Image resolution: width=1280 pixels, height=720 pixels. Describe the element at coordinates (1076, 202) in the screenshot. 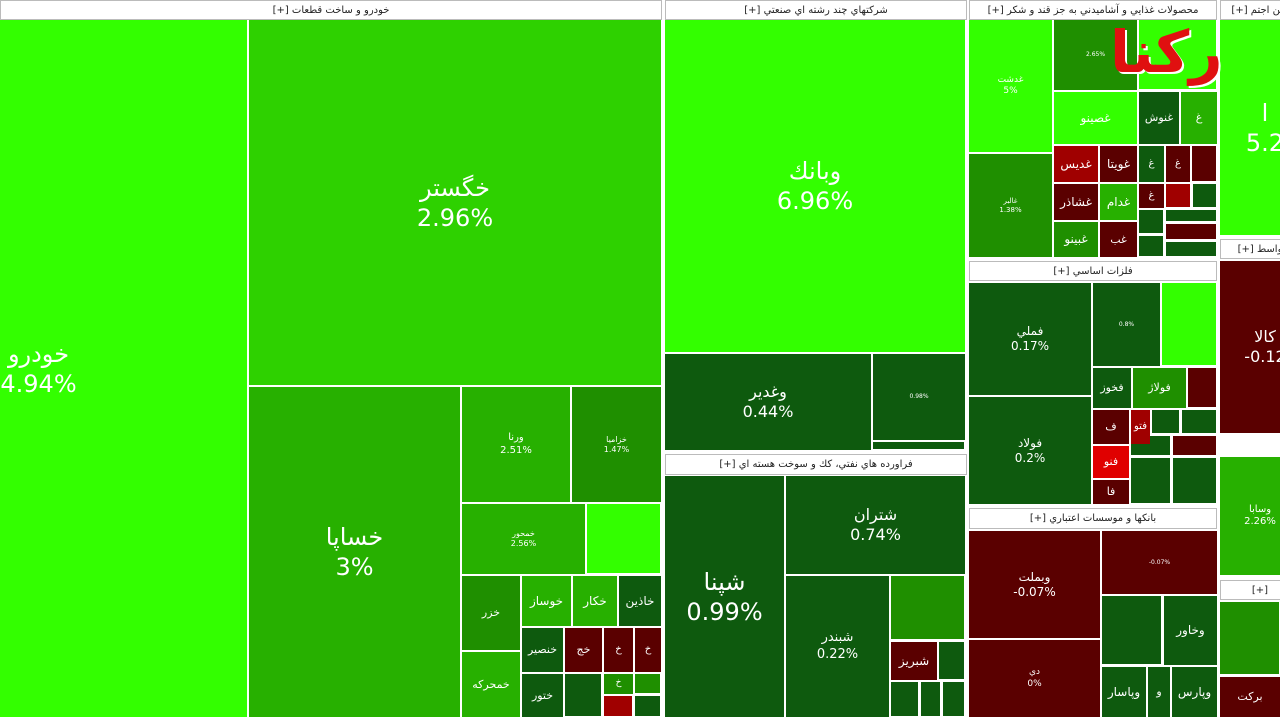

I see `tile: غشاذر` at that location.